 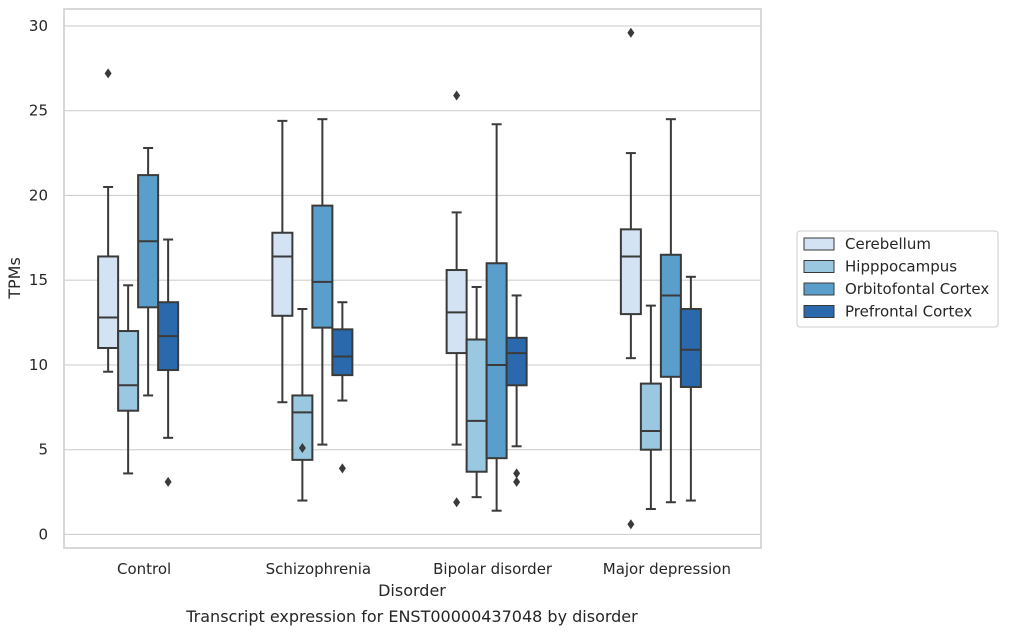 I want to click on y-tick-label: 25, so click(x=38, y=111).